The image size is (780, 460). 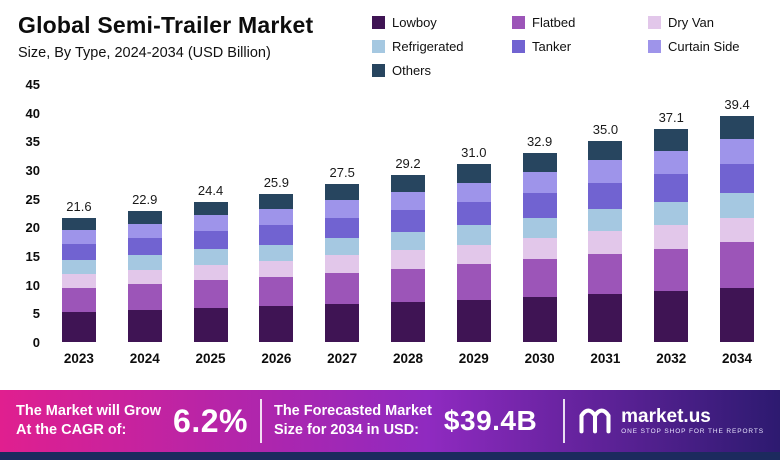 What do you see at coordinates (691, 22) in the screenshot?
I see `legend-label: Dry Van` at bounding box center [691, 22].